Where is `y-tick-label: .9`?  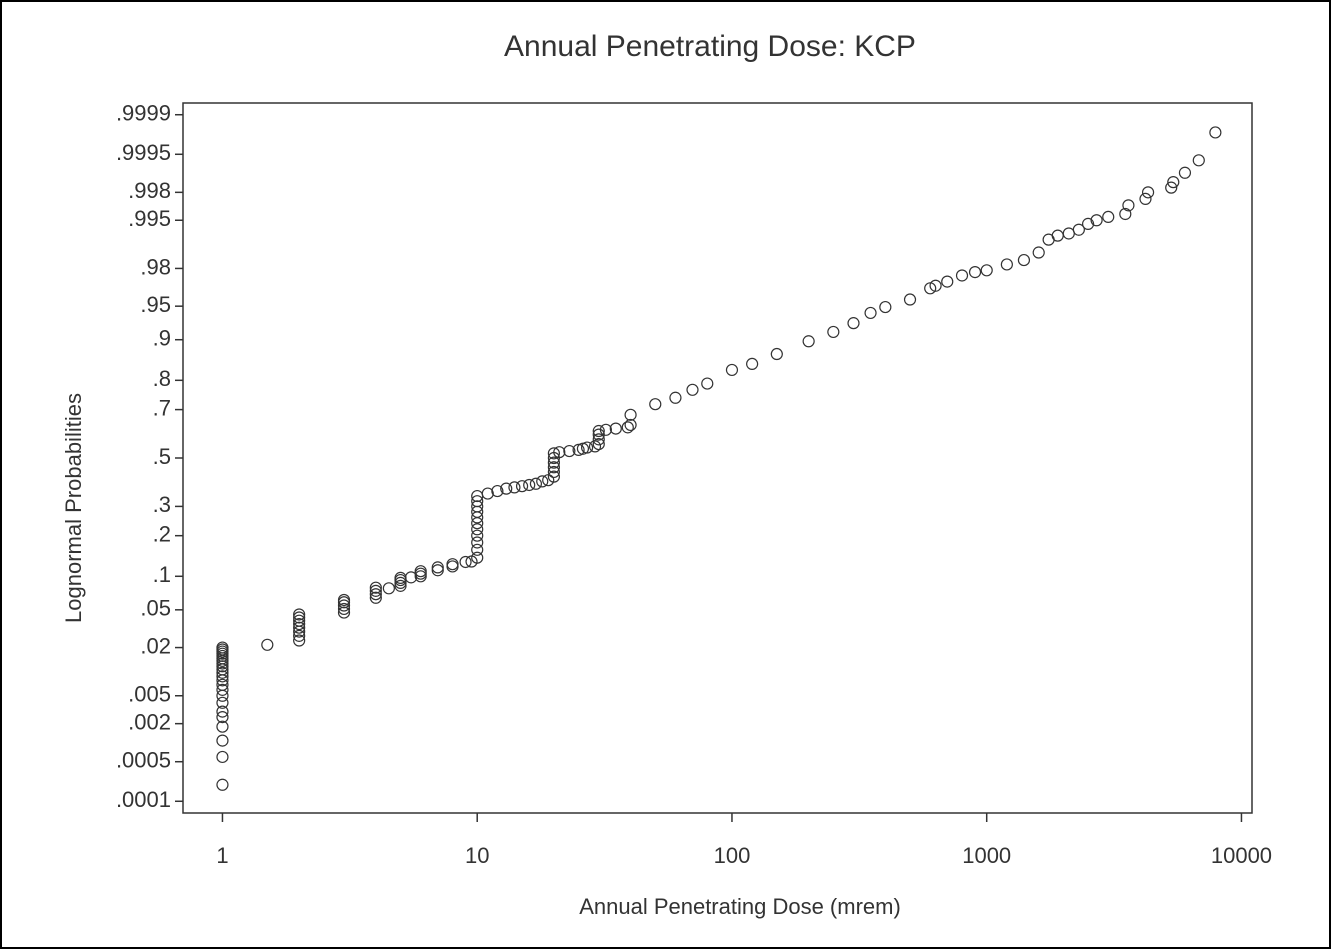 y-tick-label: .9 is located at coordinates (162, 338).